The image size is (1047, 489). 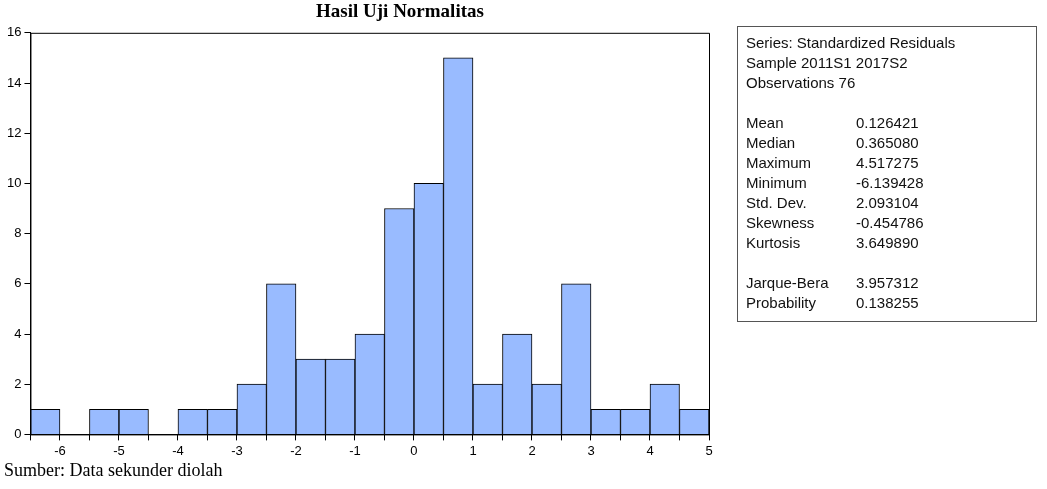 I want to click on x-tick-label: -1, so click(x=355, y=450).